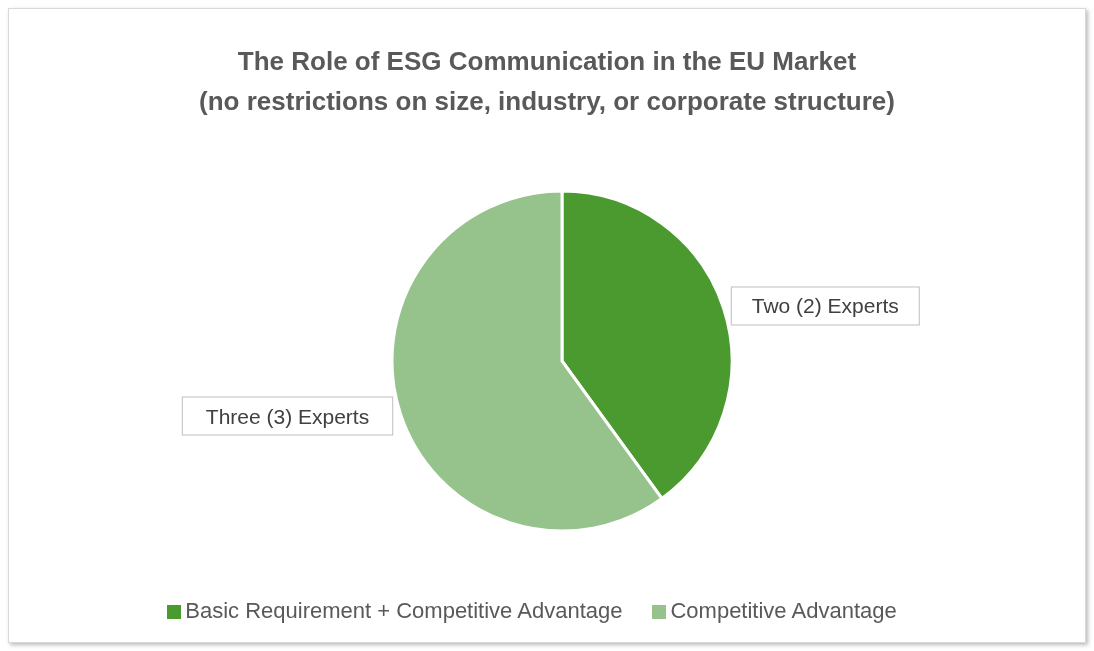 This screenshot has width=1094, height=651. What do you see at coordinates (547, 61) in the screenshot?
I see `chart-title: The Role of ESG Communication in the EU Market` at bounding box center [547, 61].